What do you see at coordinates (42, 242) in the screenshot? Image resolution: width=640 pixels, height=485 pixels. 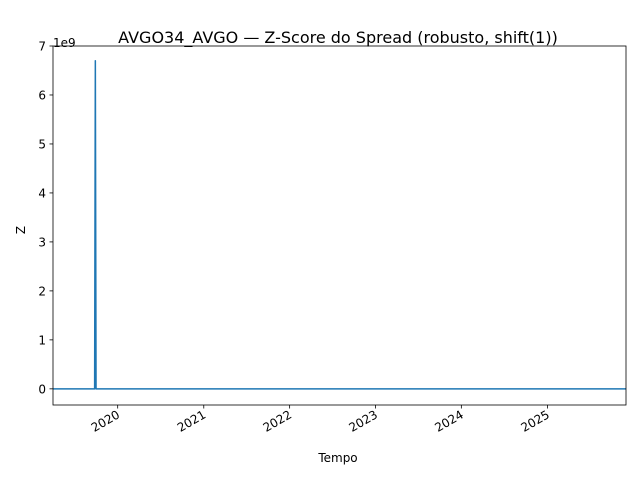 I see `y-tick-label: 3` at bounding box center [42, 242].